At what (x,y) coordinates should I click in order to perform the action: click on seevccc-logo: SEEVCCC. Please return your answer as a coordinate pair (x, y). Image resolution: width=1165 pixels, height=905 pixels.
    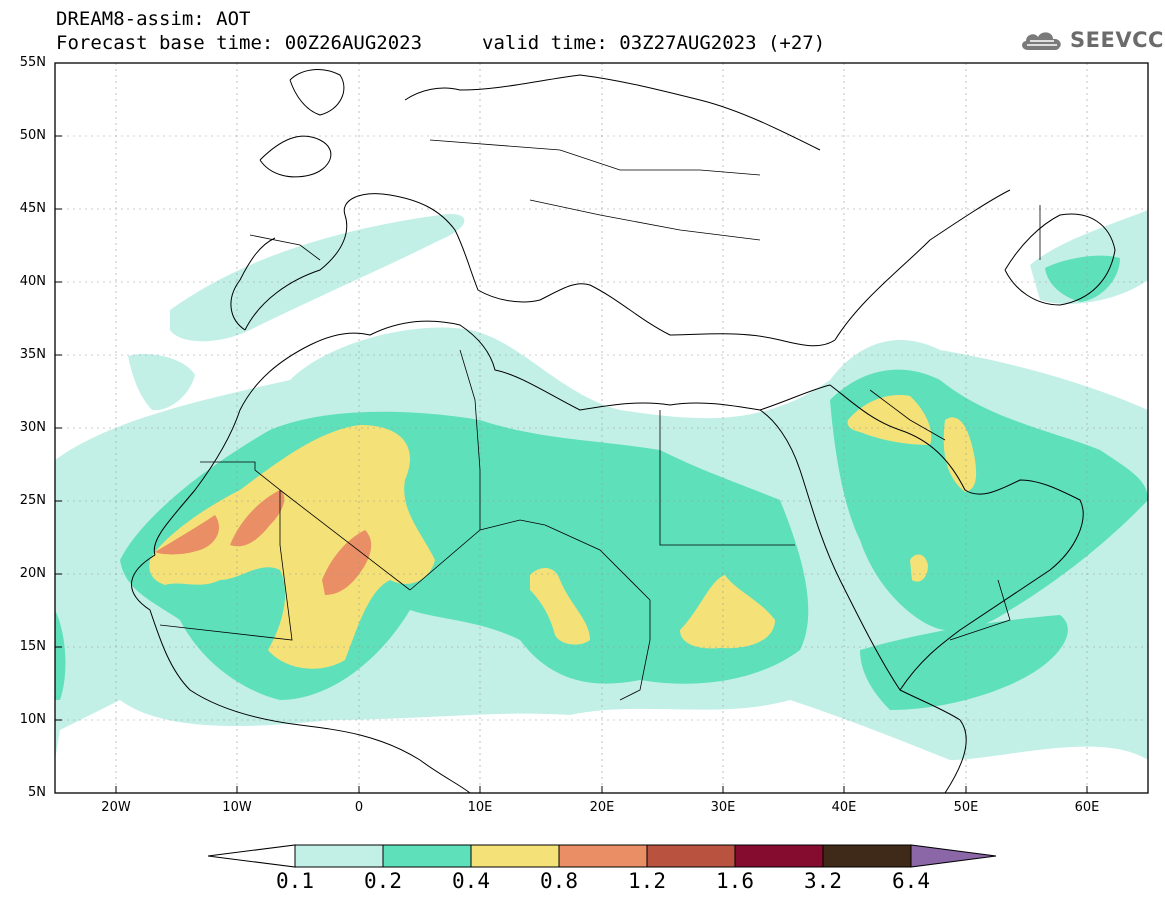
    Looking at the image, I should click on (1091, 40).